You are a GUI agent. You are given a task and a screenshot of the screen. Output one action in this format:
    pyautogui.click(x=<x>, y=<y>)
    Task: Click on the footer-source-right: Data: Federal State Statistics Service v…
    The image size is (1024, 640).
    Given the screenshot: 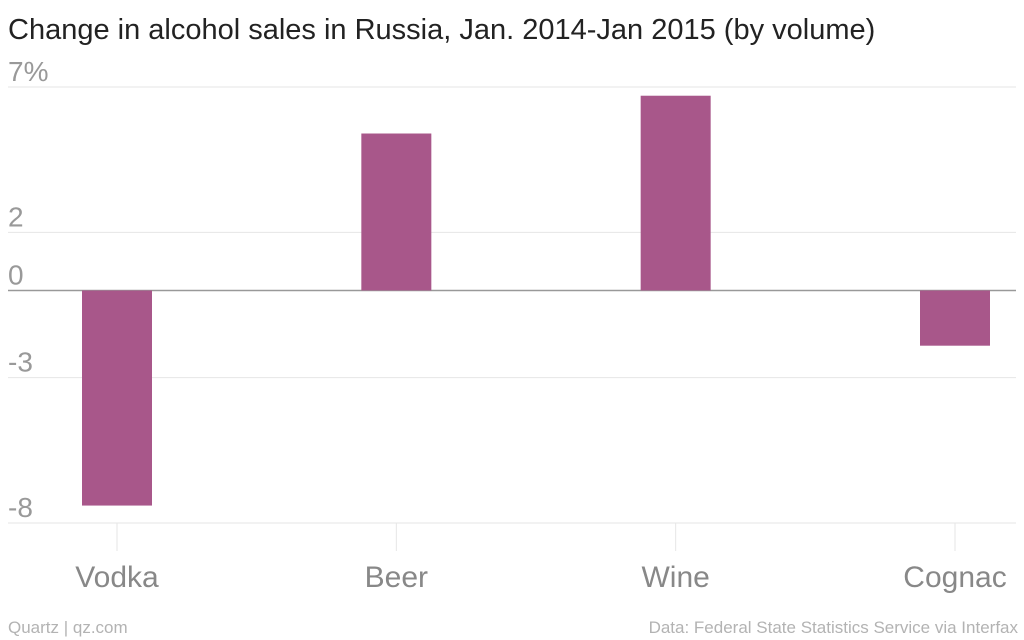 What is the action you would take?
    pyautogui.click(x=833, y=627)
    